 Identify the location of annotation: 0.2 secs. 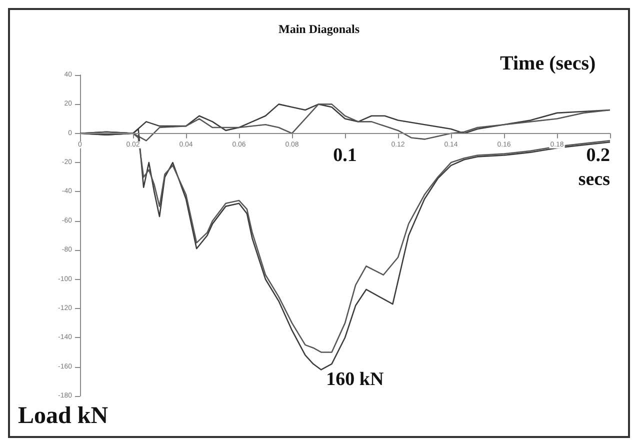
(594, 167).